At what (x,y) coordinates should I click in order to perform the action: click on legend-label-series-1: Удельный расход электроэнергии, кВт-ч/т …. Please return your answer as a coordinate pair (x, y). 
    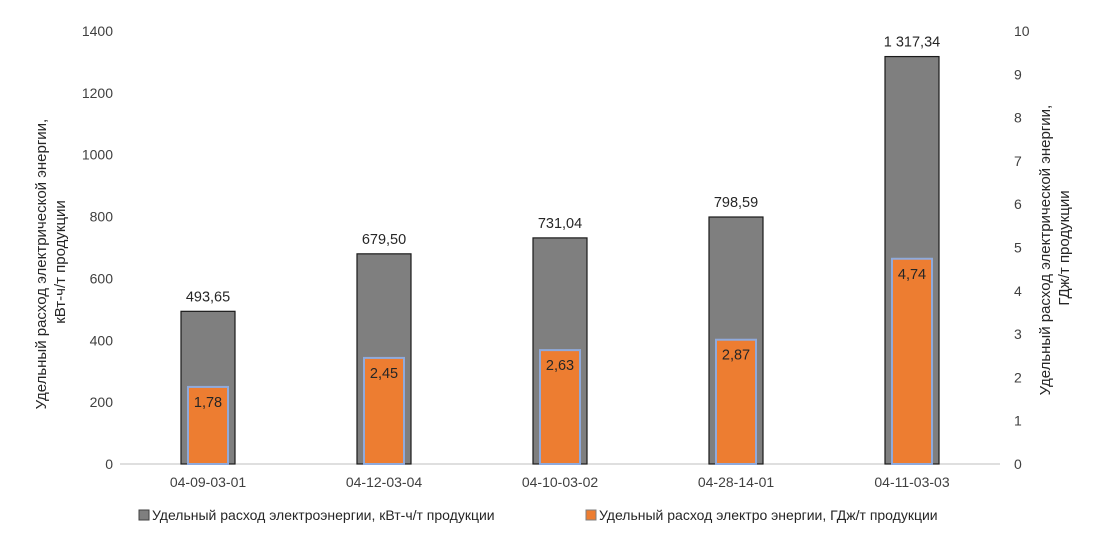
    Looking at the image, I should click on (323, 515).